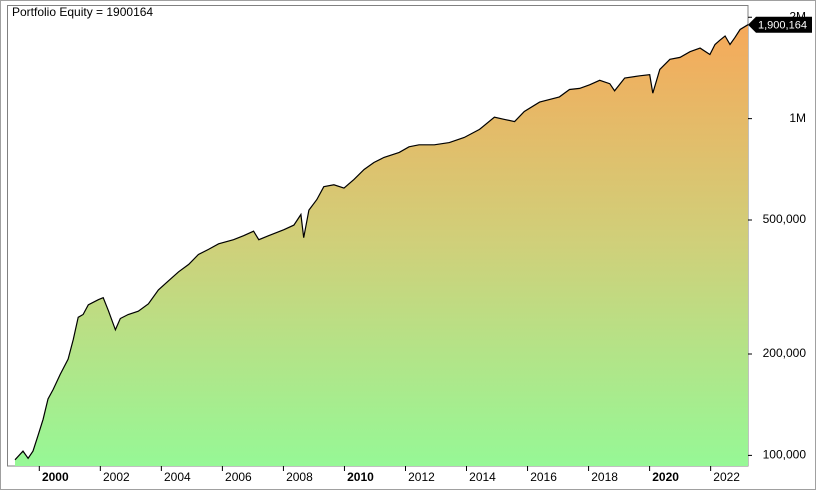 The height and width of the screenshot is (492, 818). I want to click on x-tick-label: 2022, so click(726, 477).